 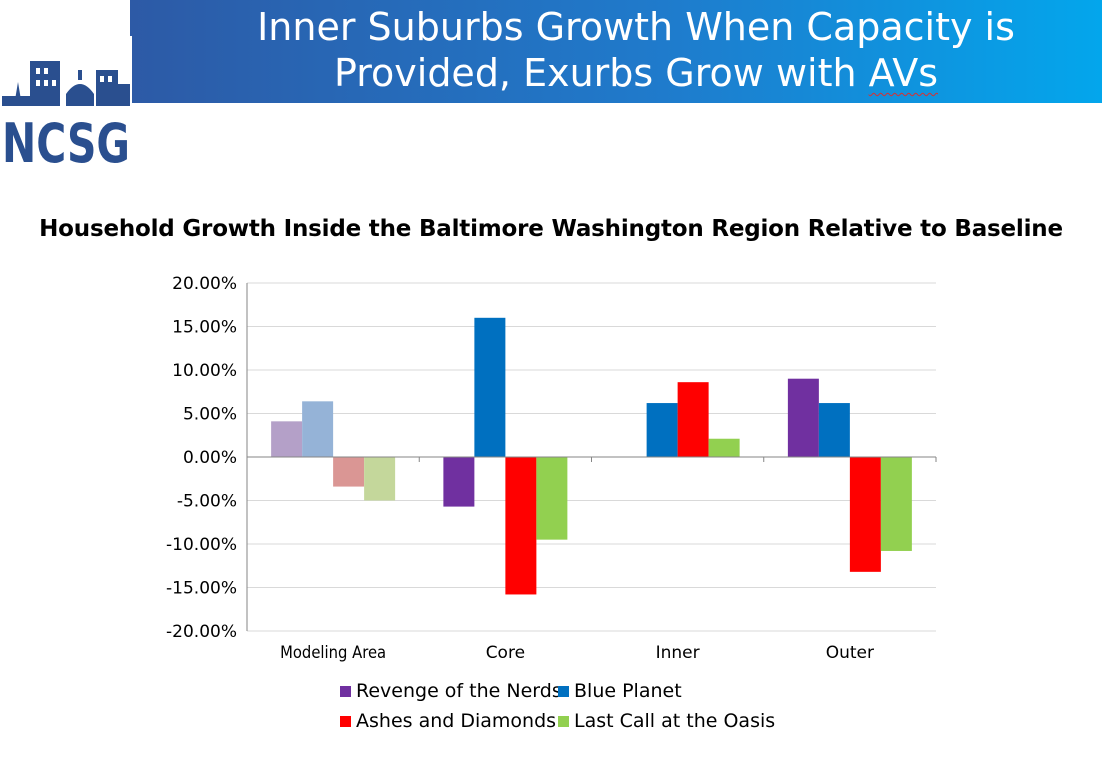 What do you see at coordinates (210, 458) in the screenshot?
I see `y-tick-label: 0.00%` at bounding box center [210, 458].